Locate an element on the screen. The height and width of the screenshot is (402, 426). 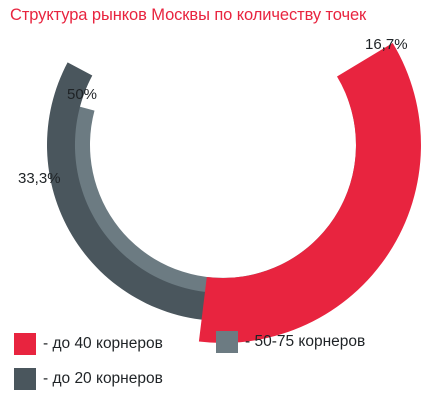
legend-item-40-corners: - до 40 корнеров is located at coordinates (88, 344).